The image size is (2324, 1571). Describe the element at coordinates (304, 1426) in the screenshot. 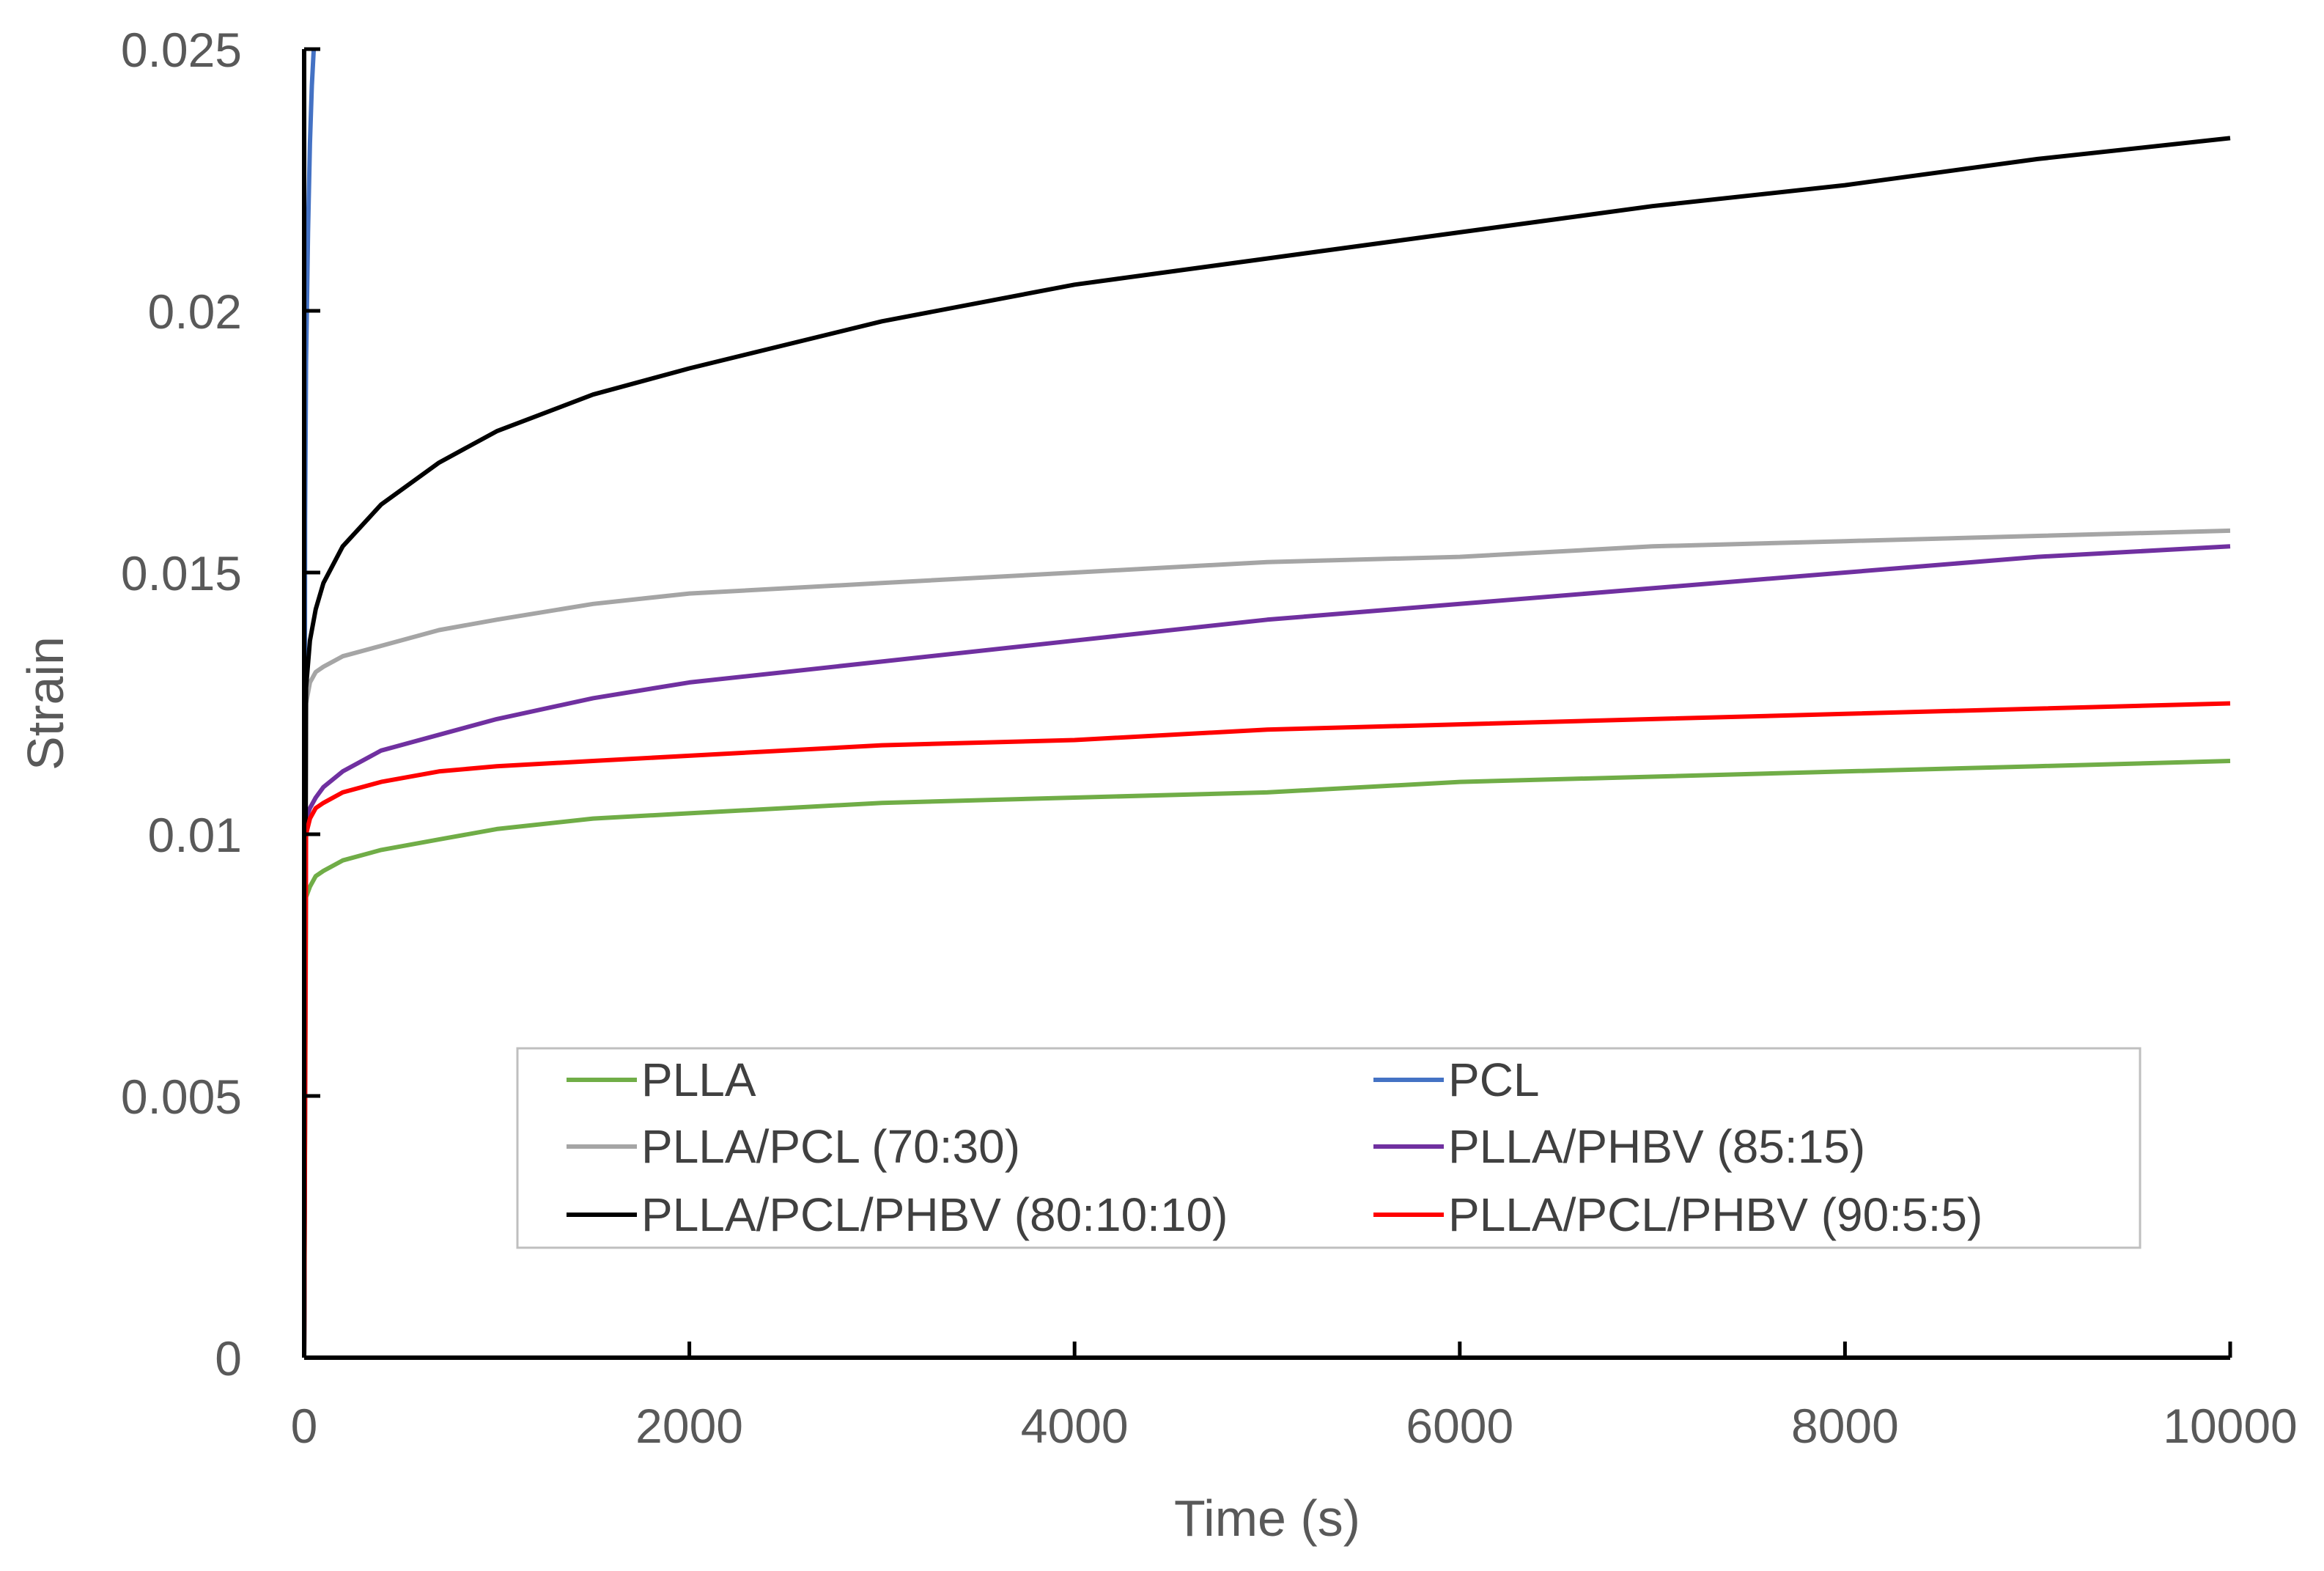

I see `x-tick-label: 0` at that location.